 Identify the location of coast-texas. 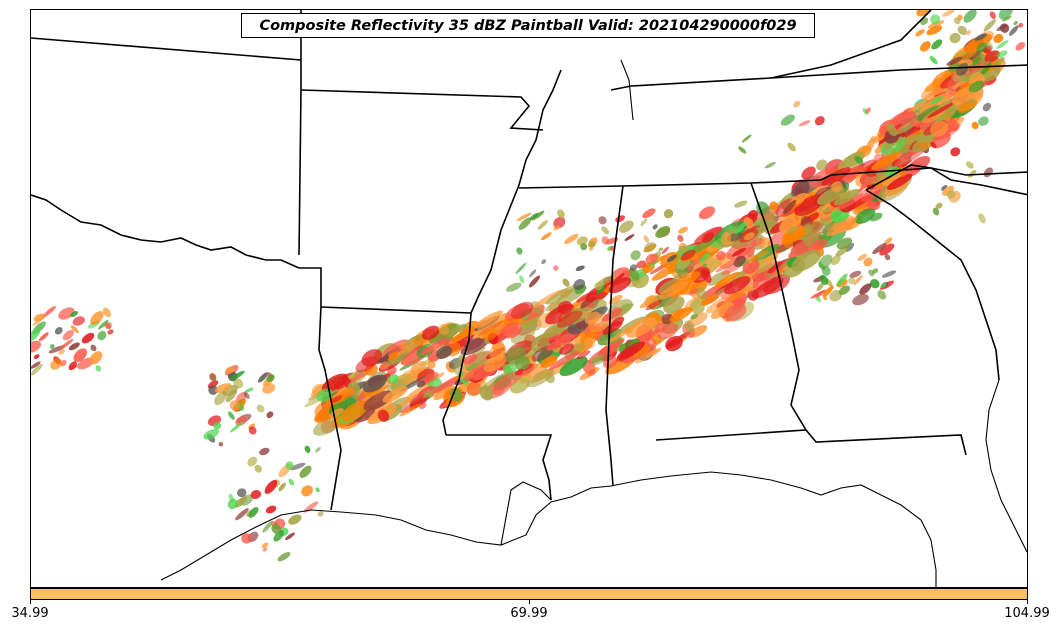
(548, 529).